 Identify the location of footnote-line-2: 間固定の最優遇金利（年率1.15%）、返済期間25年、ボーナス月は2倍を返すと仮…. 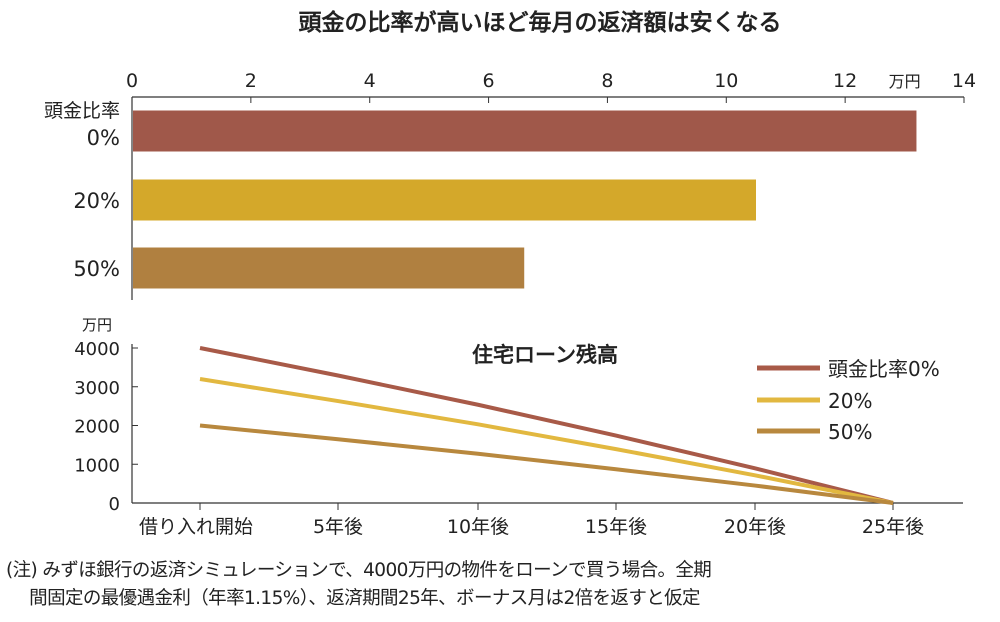
(353, 598).